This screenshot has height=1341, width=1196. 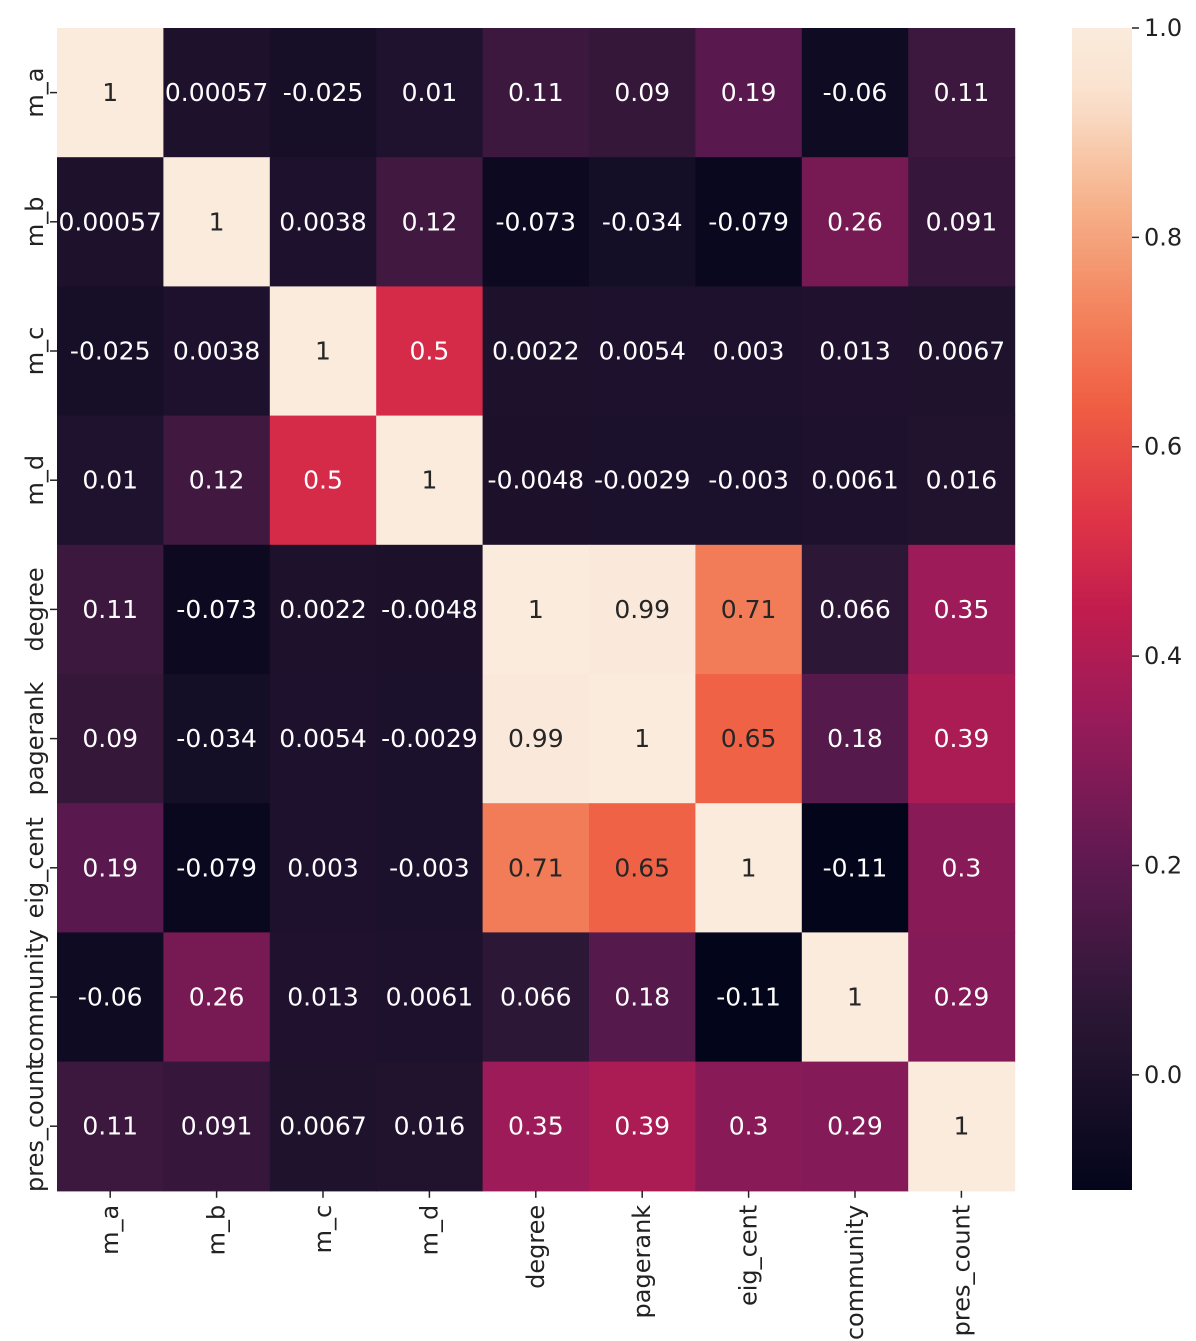 I want to click on y-tick-label: community, so click(x=35, y=996).